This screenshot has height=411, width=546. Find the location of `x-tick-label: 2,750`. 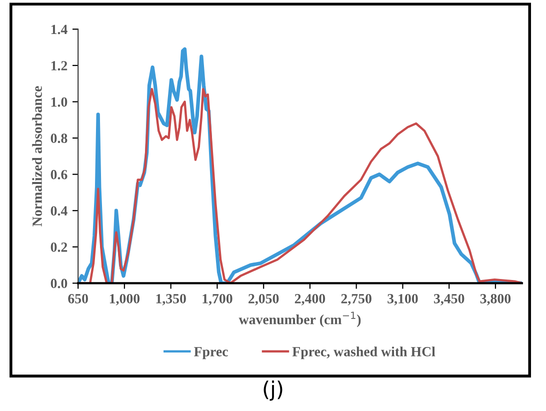

x-tick-label: 2,750 is located at coordinates (356, 300).